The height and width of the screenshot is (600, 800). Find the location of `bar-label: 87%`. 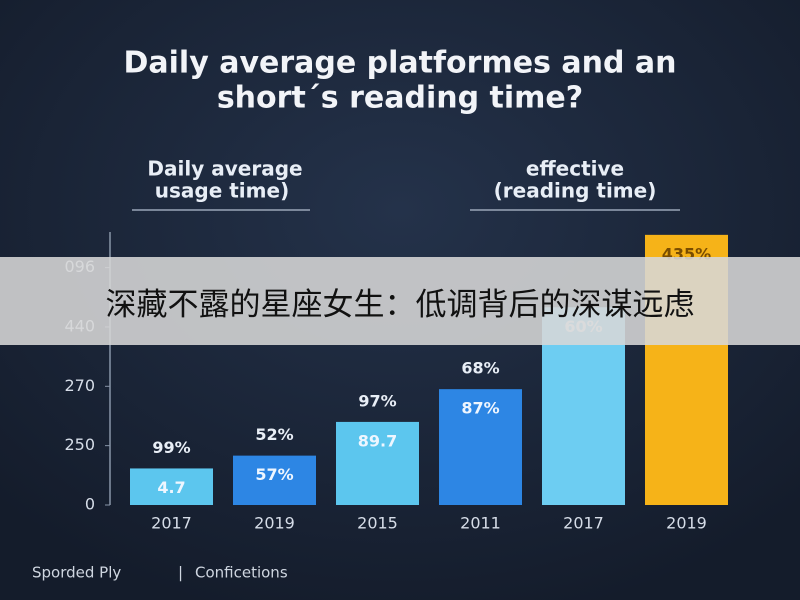

bar-label: 87% is located at coordinates (480, 408).